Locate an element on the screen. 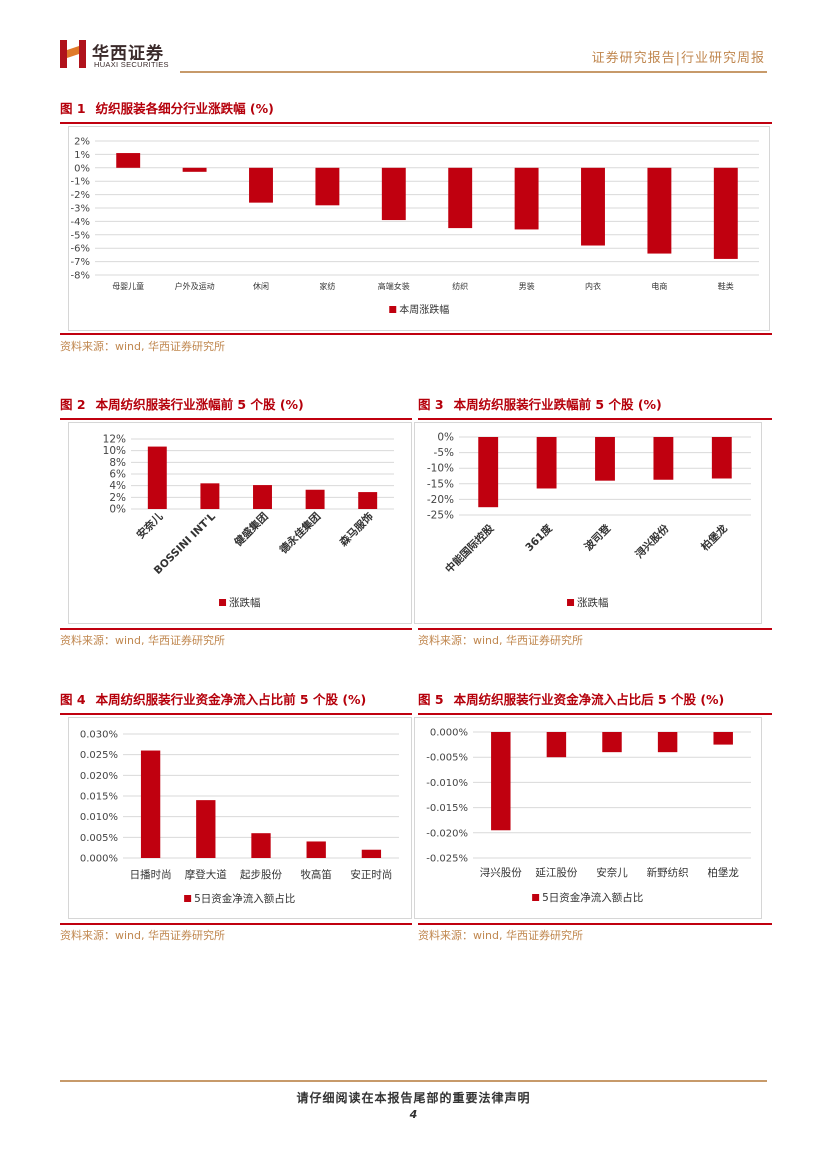  figure-1-number: 图 1 is located at coordinates (73, 108).